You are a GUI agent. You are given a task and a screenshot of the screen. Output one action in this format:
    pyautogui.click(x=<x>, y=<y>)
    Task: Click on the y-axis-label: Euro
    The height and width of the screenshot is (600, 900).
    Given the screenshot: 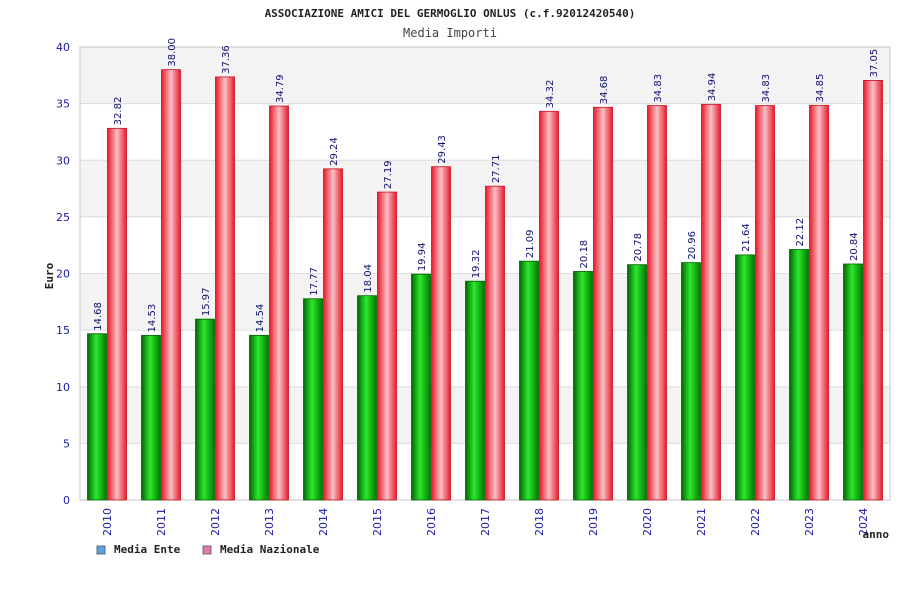 What is the action you would take?
    pyautogui.click(x=49, y=275)
    